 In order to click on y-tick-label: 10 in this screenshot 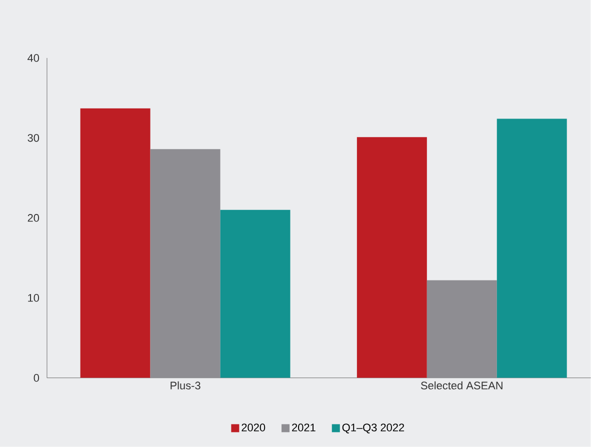, I will do `click(34, 298)`.